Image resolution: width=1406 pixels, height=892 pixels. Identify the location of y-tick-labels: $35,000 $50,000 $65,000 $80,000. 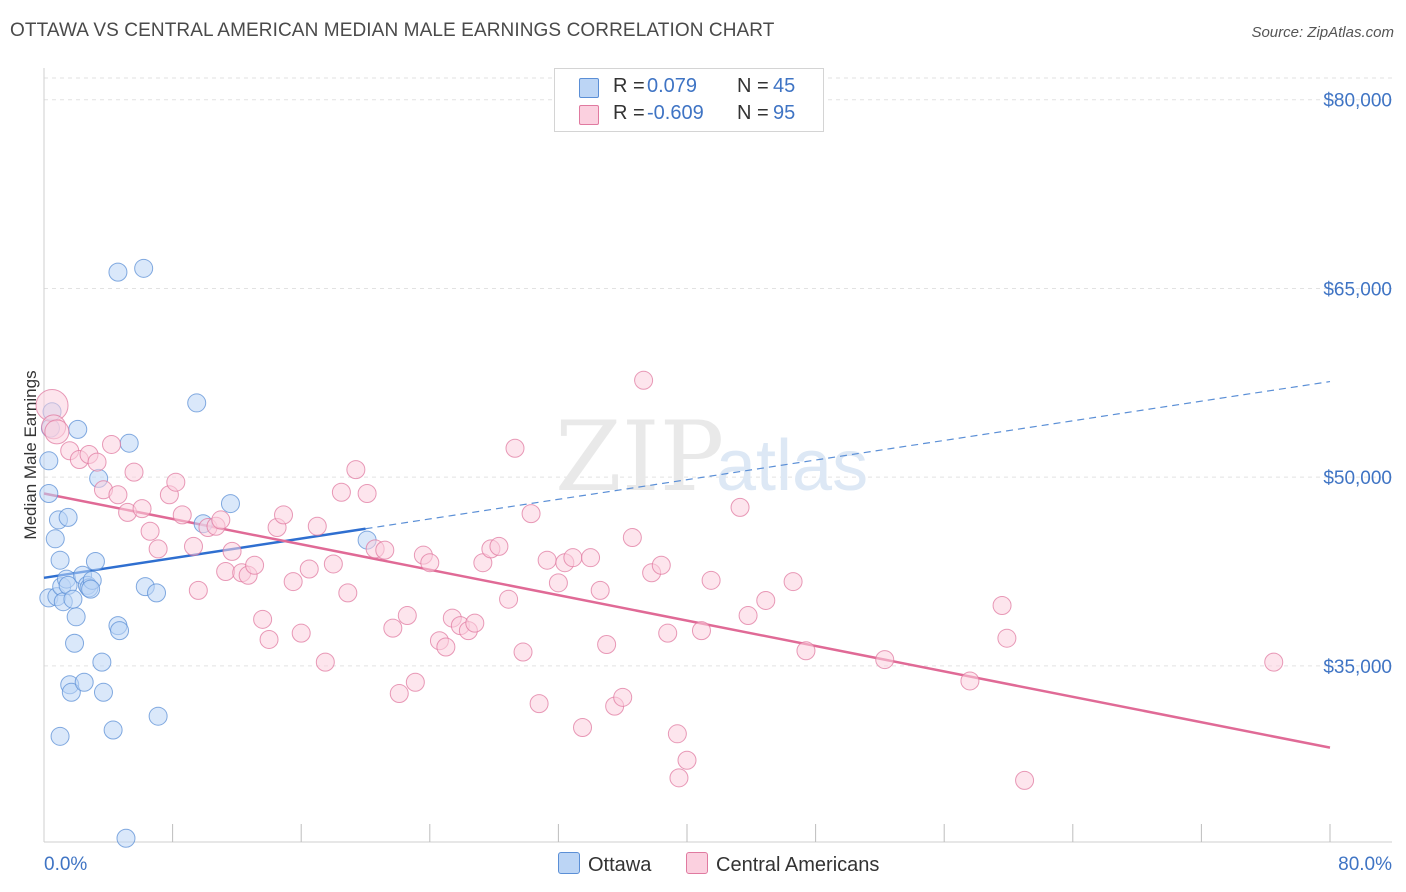
(1357, 384).